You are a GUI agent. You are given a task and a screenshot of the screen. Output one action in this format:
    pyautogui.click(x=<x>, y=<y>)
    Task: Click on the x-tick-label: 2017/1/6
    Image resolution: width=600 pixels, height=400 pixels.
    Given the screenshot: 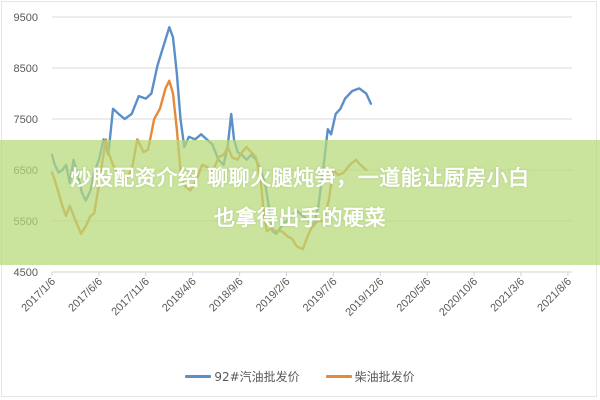 What is the action you would take?
    pyautogui.click(x=38, y=295)
    